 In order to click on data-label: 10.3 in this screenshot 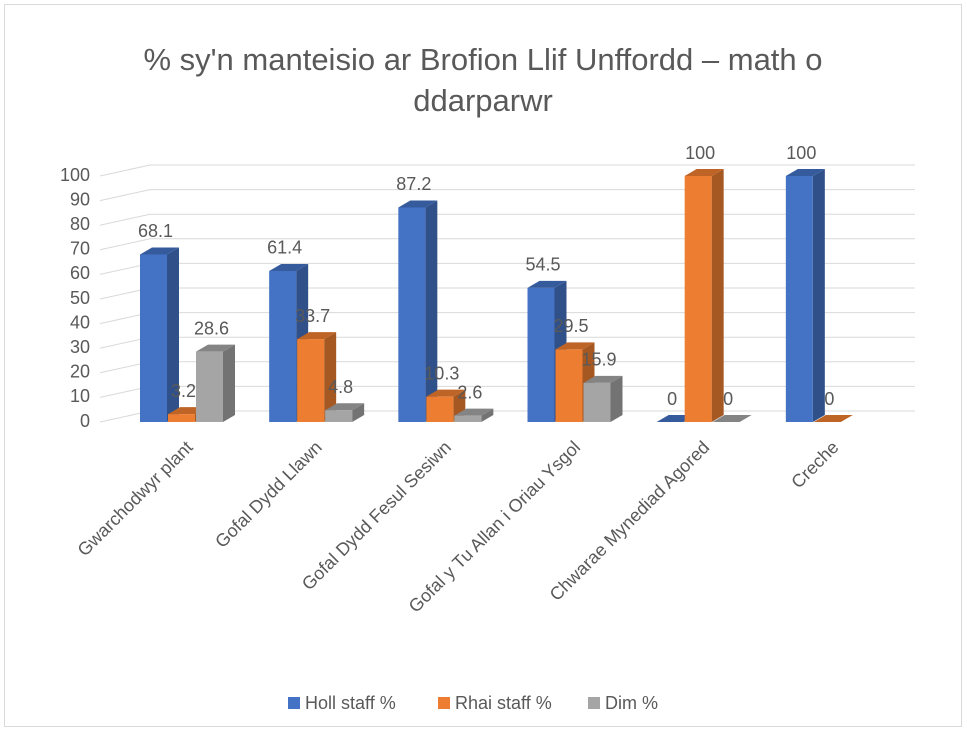, I will do `click(441, 373)`.